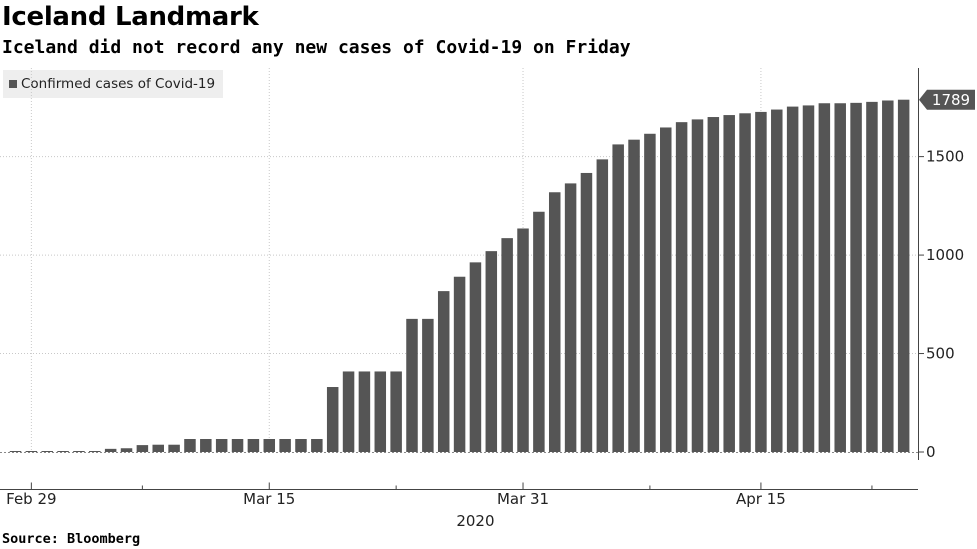 The image size is (977, 549). What do you see at coordinates (269, 499) in the screenshot?
I see `x-tick-label: Mar 15` at bounding box center [269, 499].